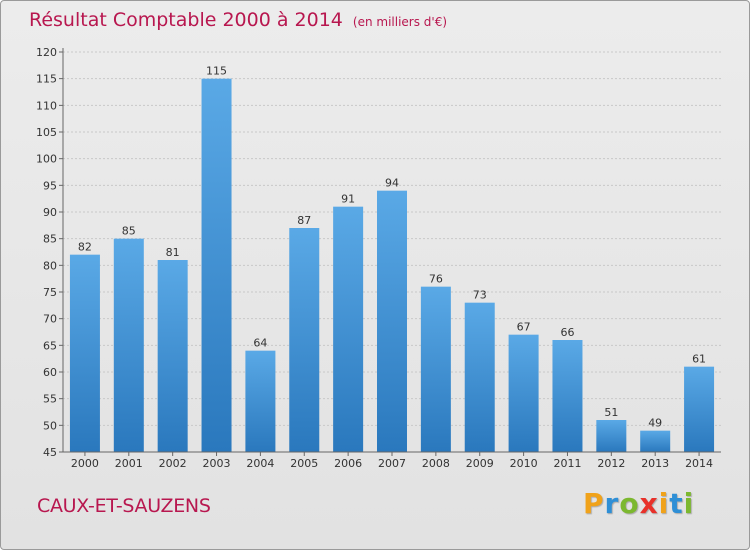 The height and width of the screenshot is (550, 750). I want to click on data-label-2011: 66, so click(567, 332).